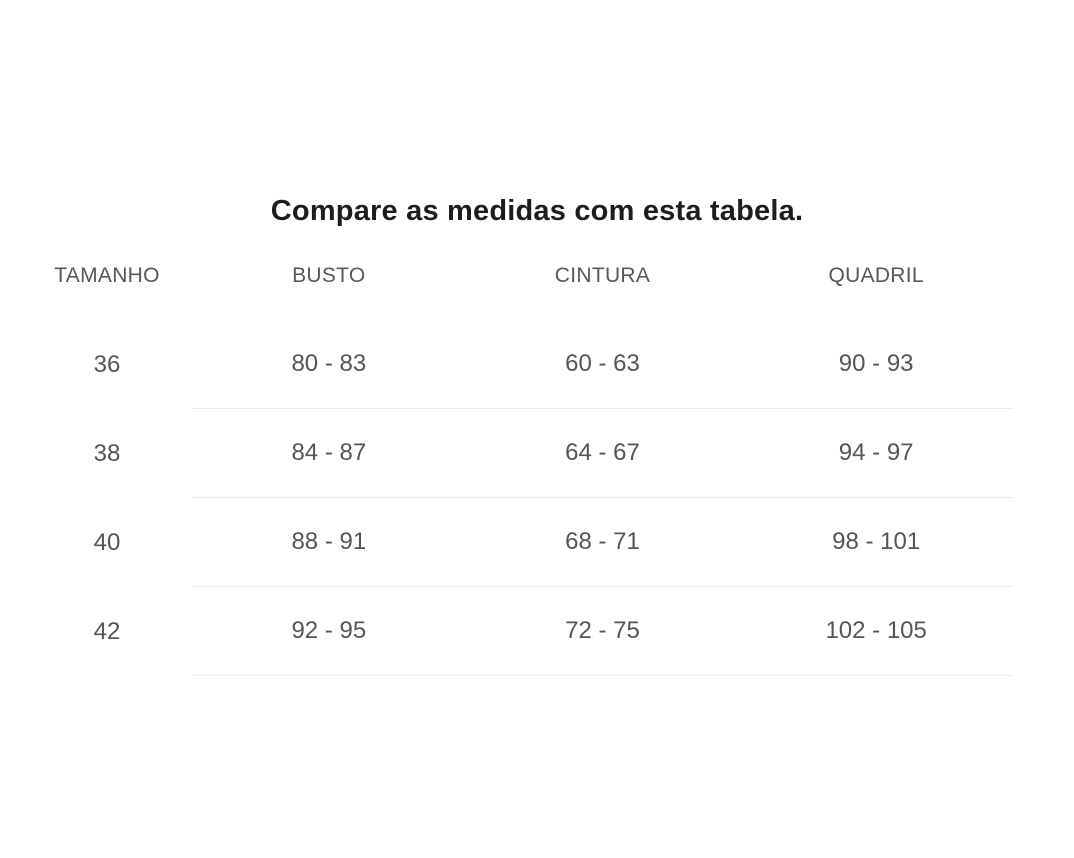  Describe the element at coordinates (602, 542) in the screenshot. I see `cell-cintura: 68 - 71` at that location.